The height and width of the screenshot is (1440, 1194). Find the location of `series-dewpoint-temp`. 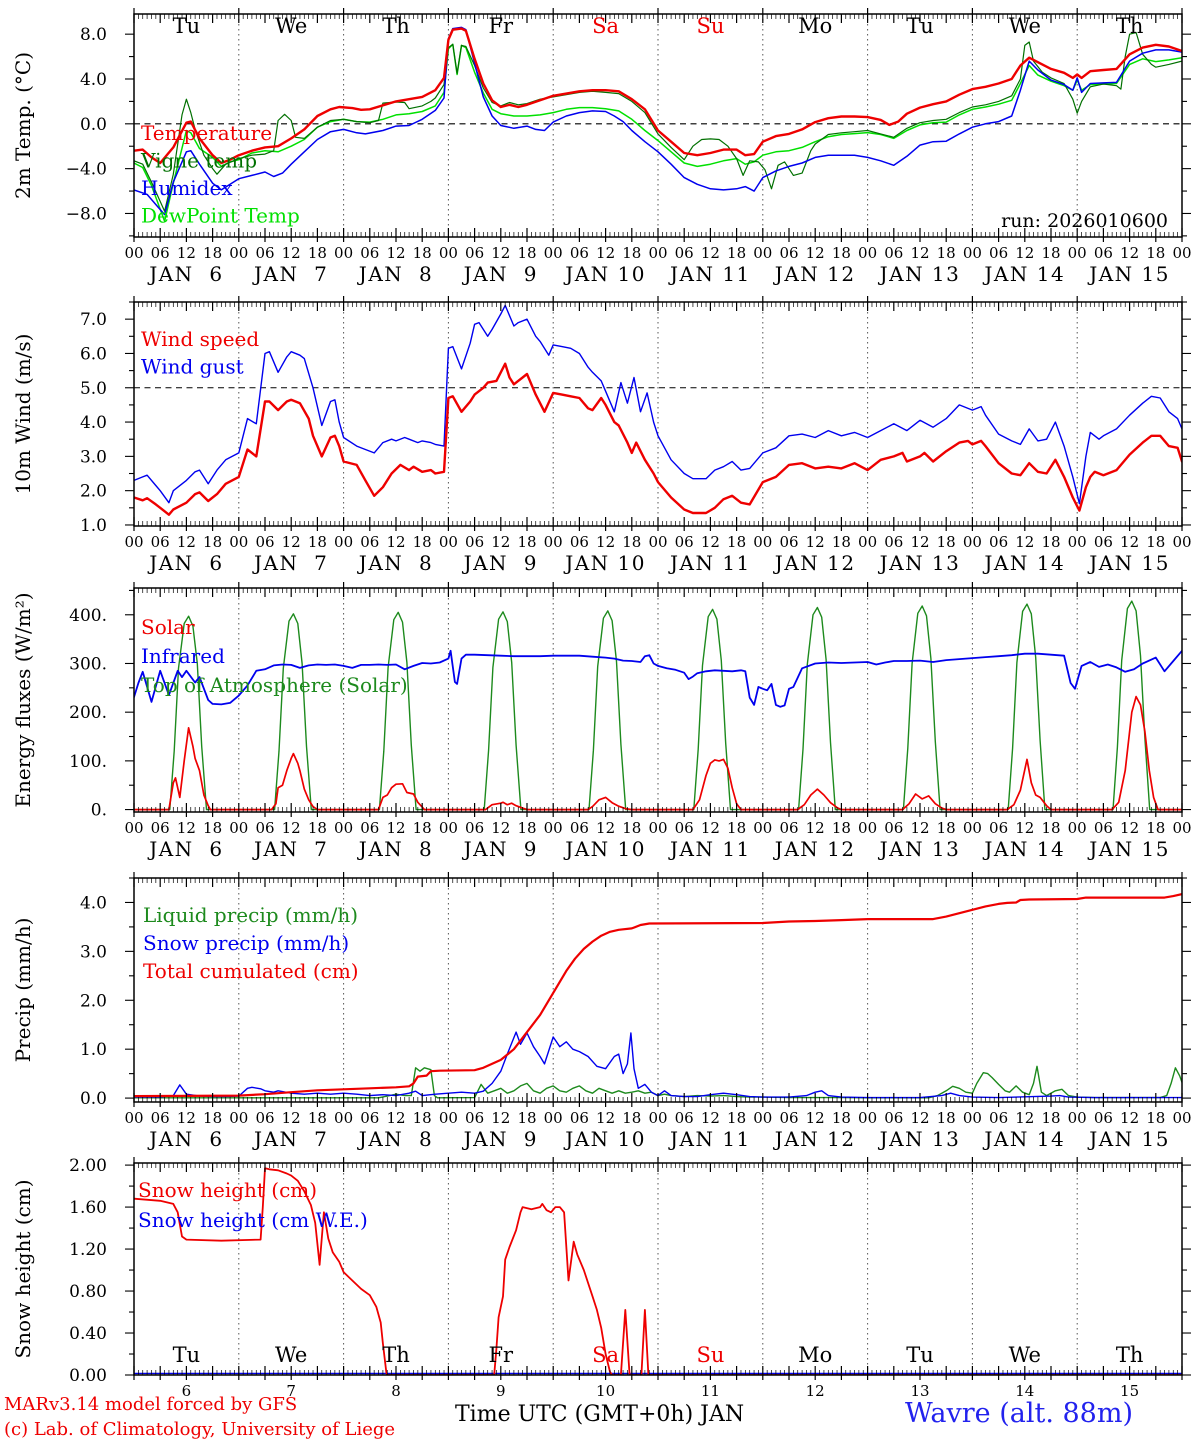

series-dewpoint-temp is located at coordinates (658, 133).